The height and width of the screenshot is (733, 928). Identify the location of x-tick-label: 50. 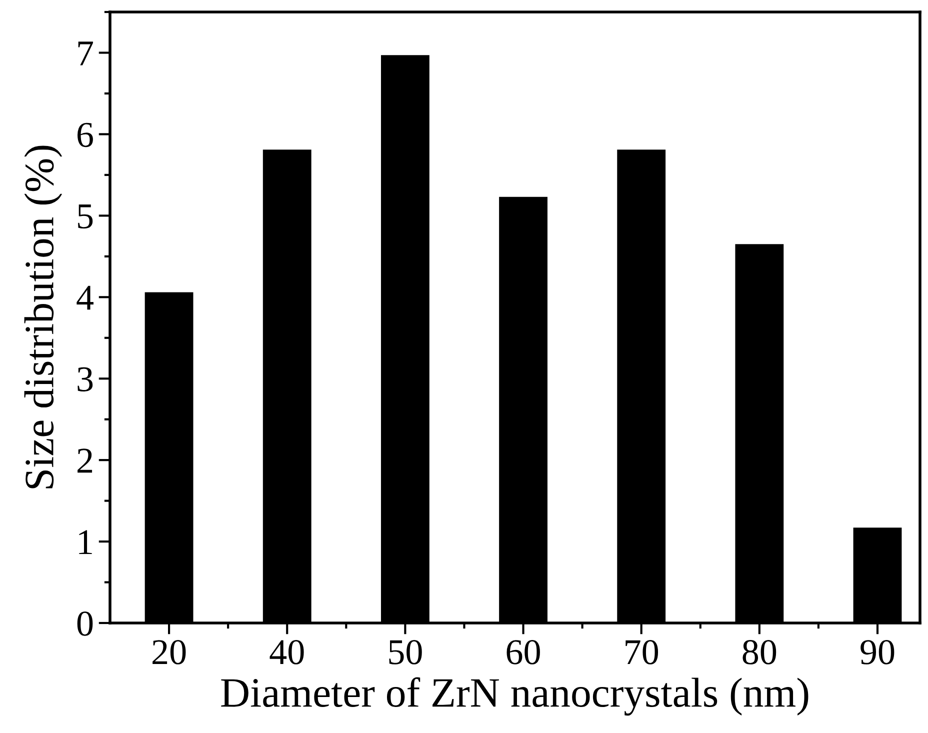
(405, 652).